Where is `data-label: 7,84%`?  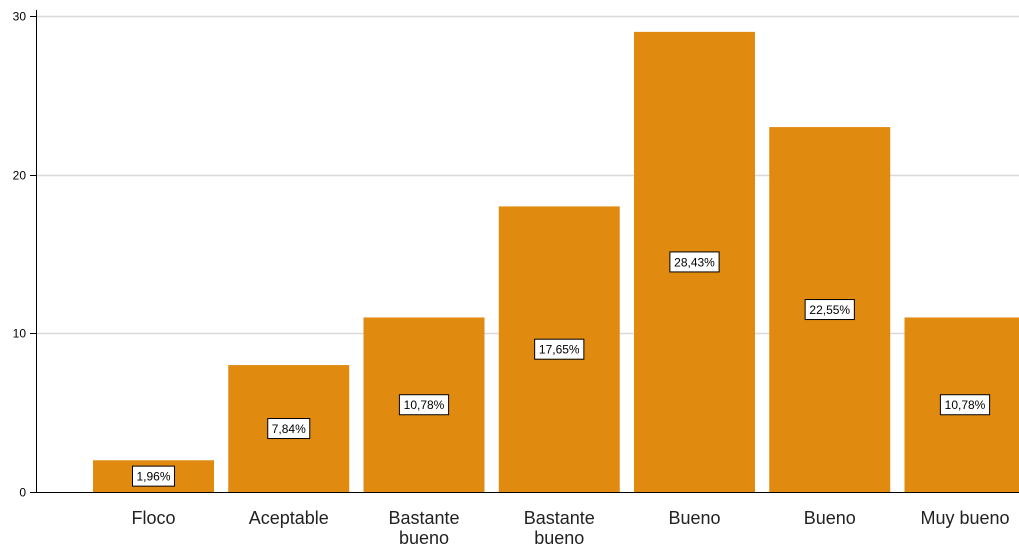 data-label: 7,84% is located at coordinates (289, 429).